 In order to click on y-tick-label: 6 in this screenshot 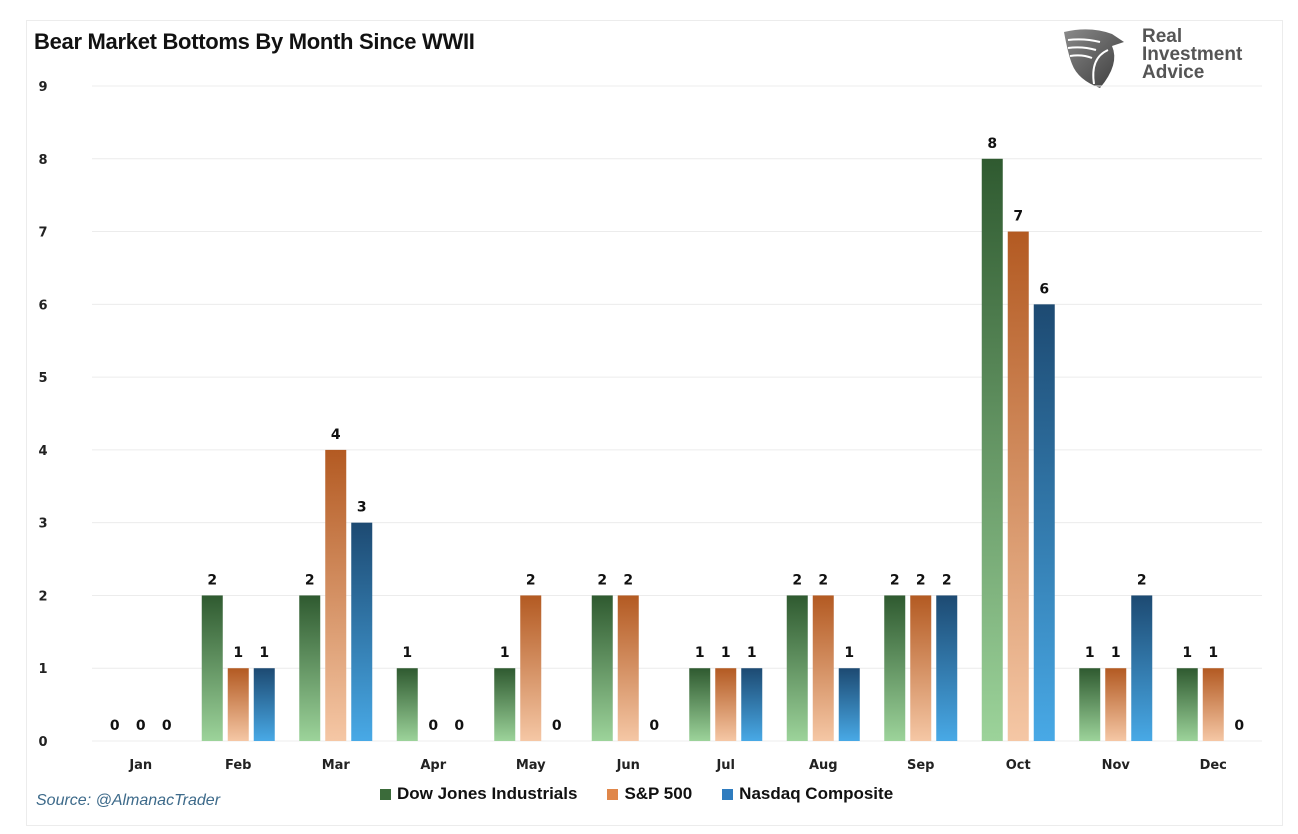, I will do `click(42, 305)`.